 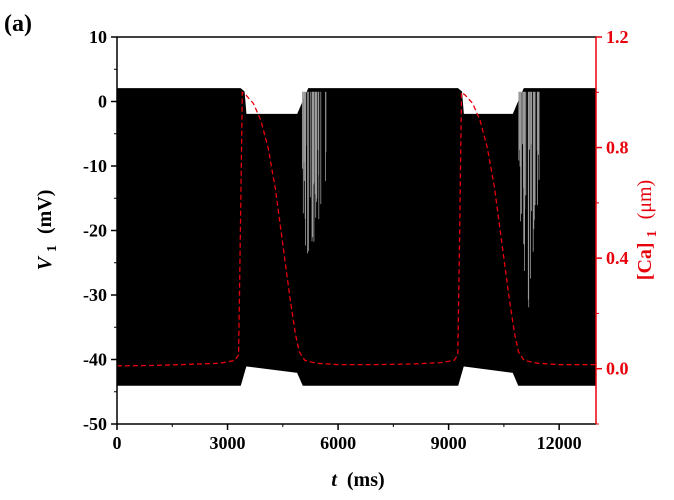 What do you see at coordinates (52, 248) in the screenshot?
I see `y-axis-title-sub: 1` at bounding box center [52, 248].